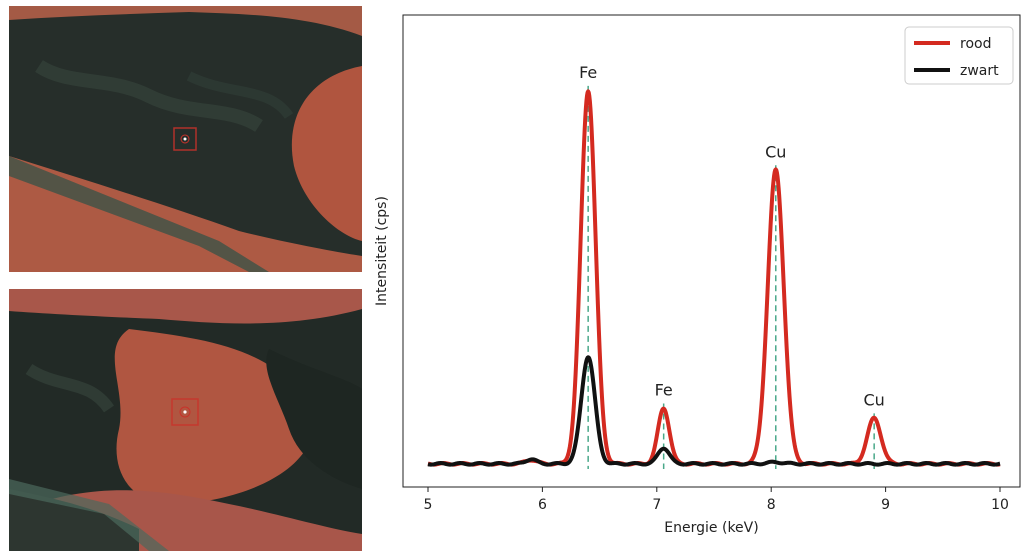  What do you see at coordinates (711, 528) in the screenshot?
I see `x-axis-title: Energie (keV)` at bounding box center [711, 528].